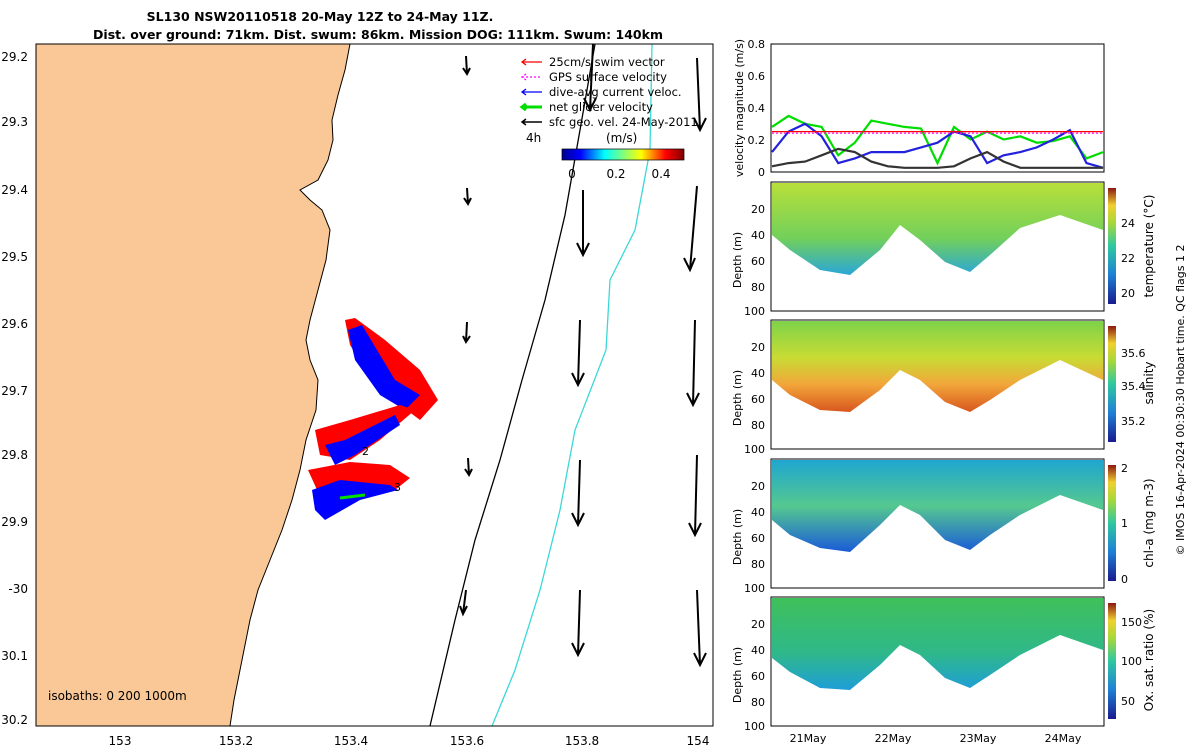  Describe the element at coordinates (698, 741) in the screenshot. I see `lon-tick: 154` at that location.